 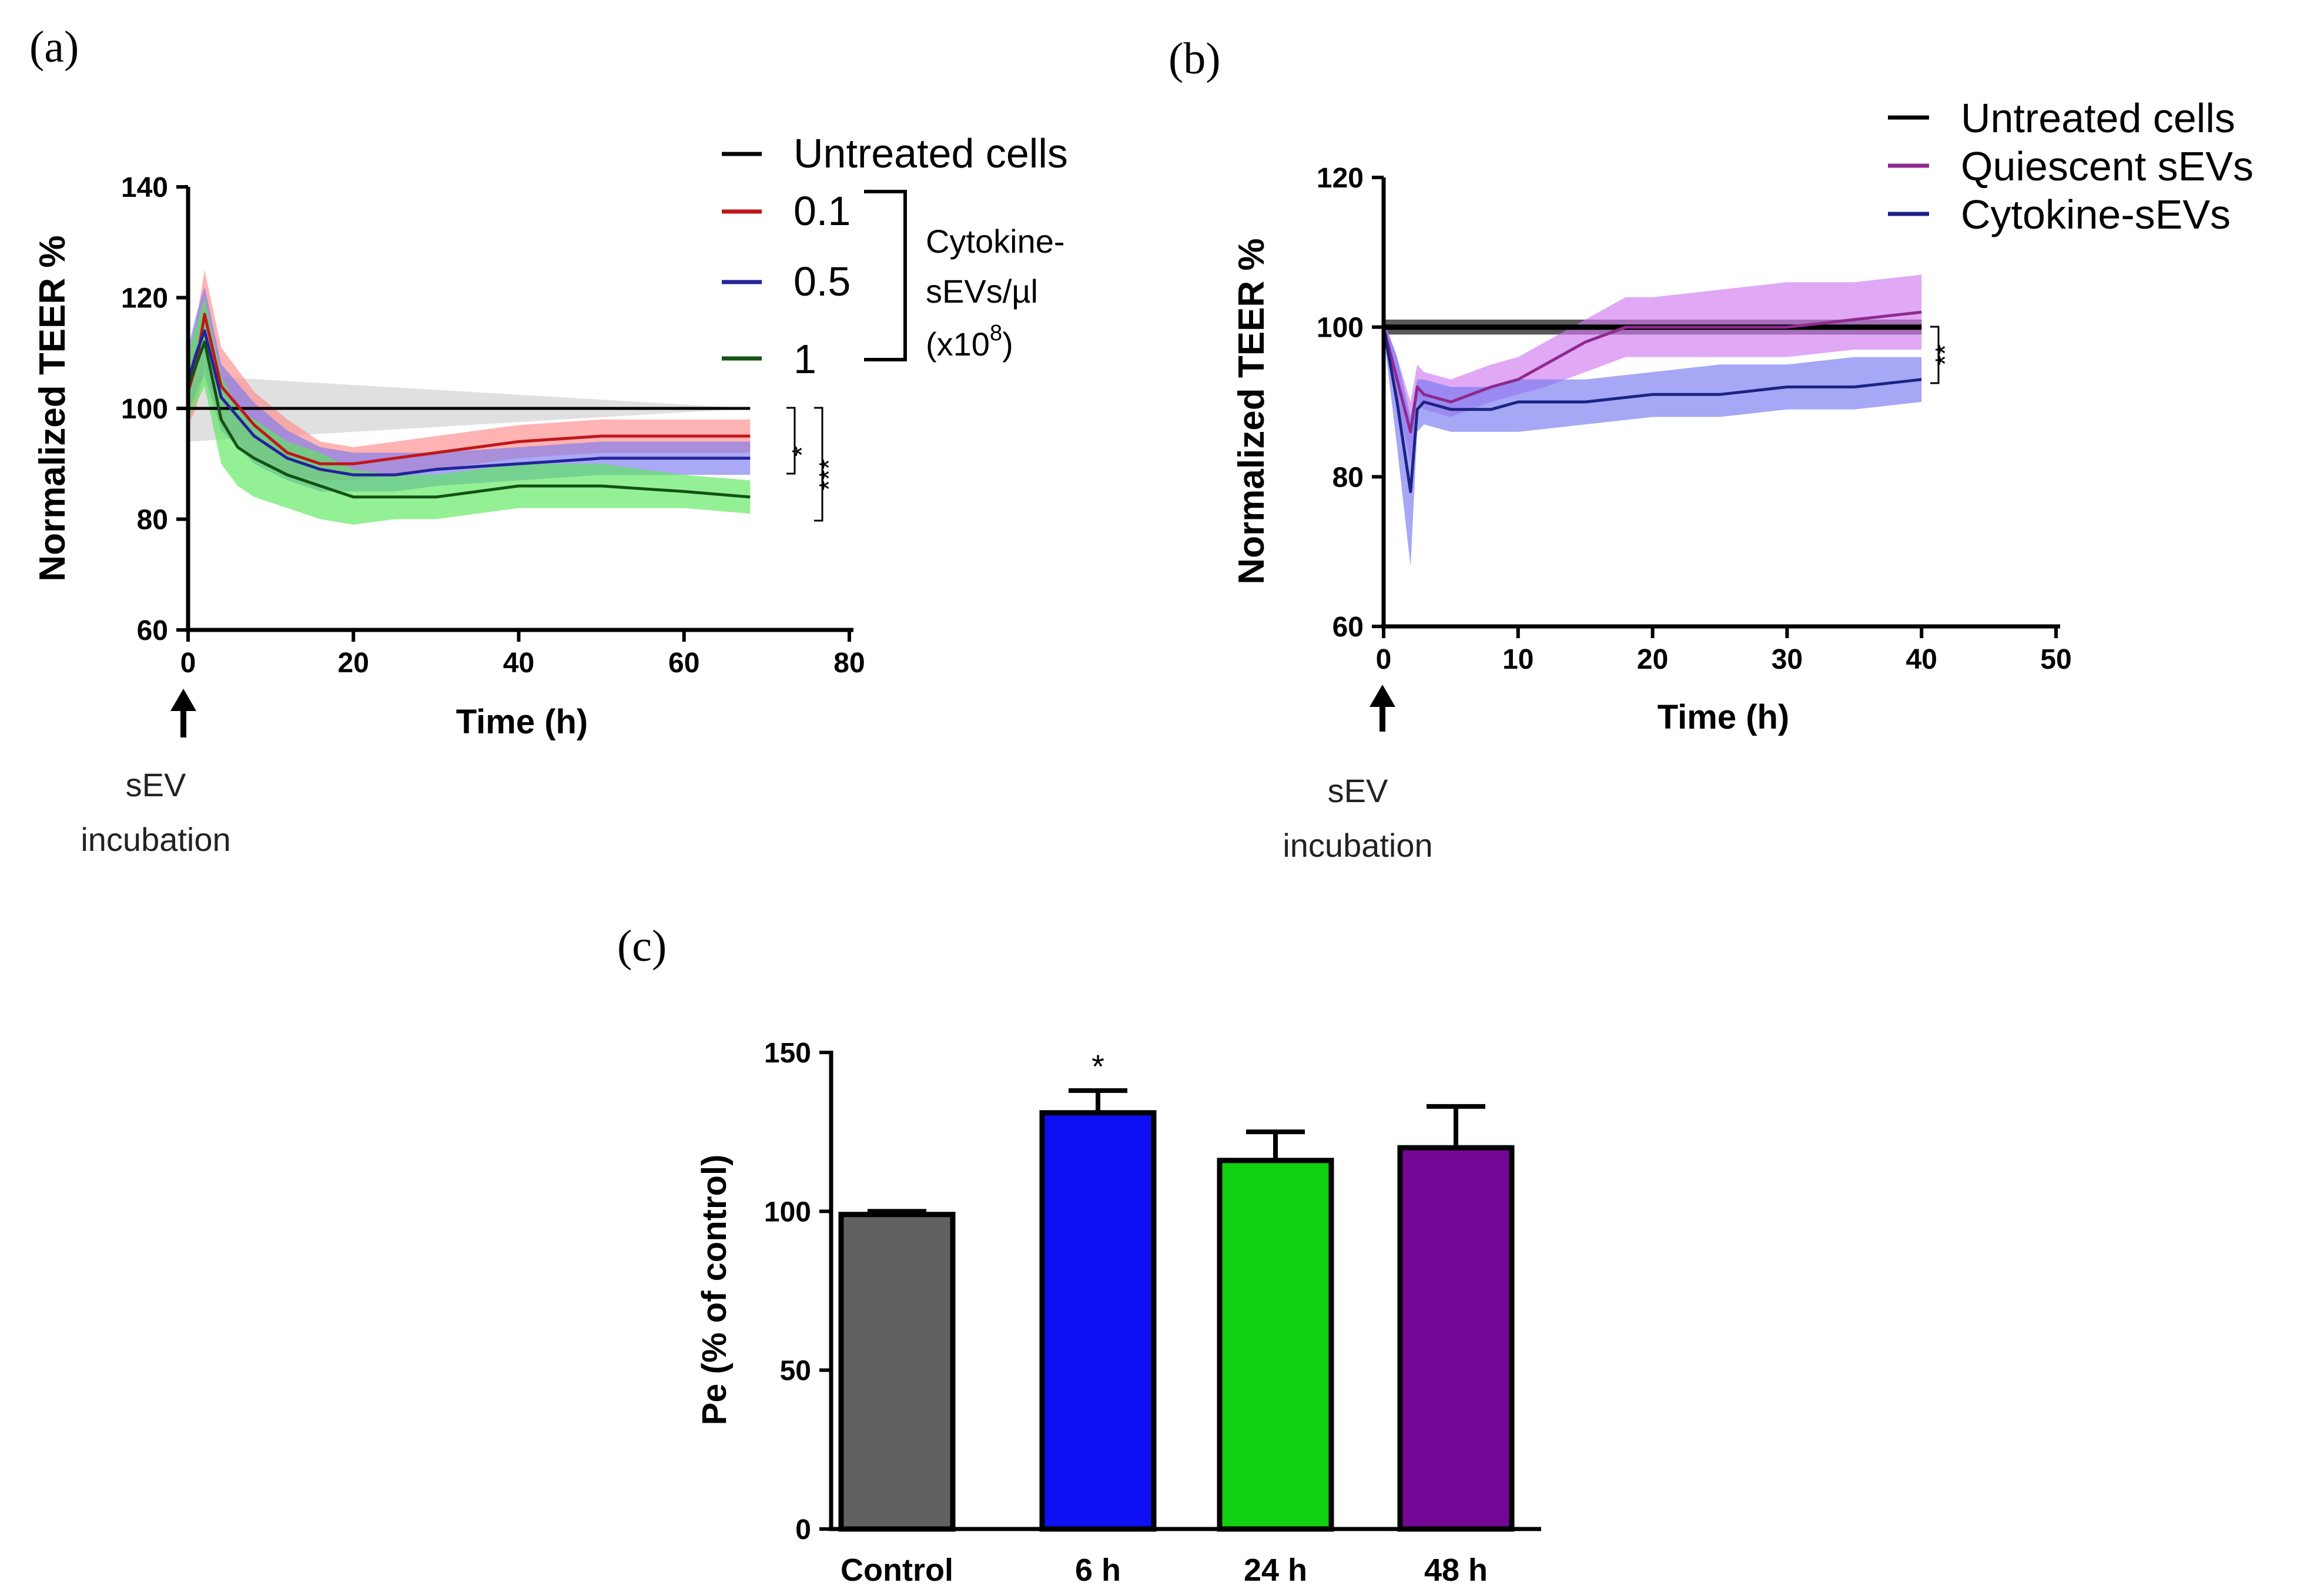 I want to click on panel-c-ticks: Control 6 h 24 h 48 h 0 50 100 150, so click(x=1126, y=1313).